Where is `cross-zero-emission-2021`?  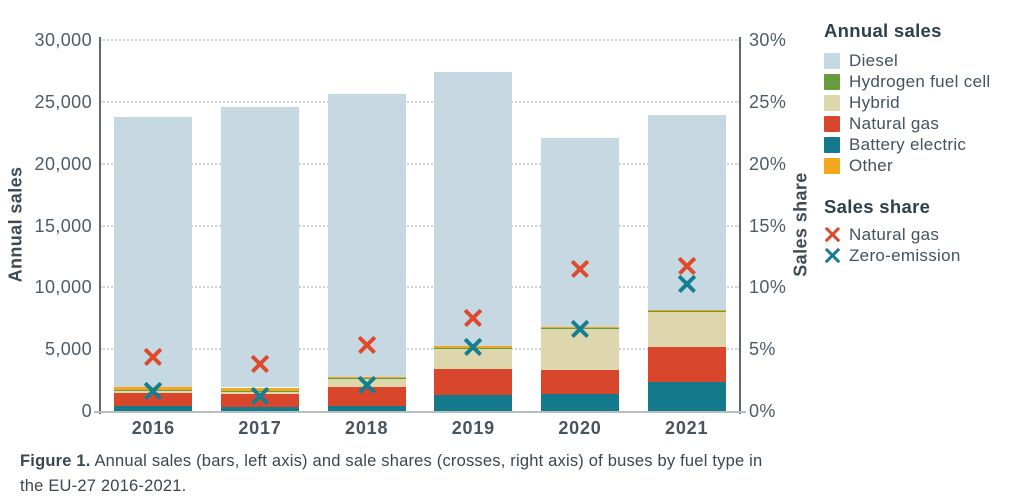 cross-zero-emission-2021 is located at coordinates (687, 284).